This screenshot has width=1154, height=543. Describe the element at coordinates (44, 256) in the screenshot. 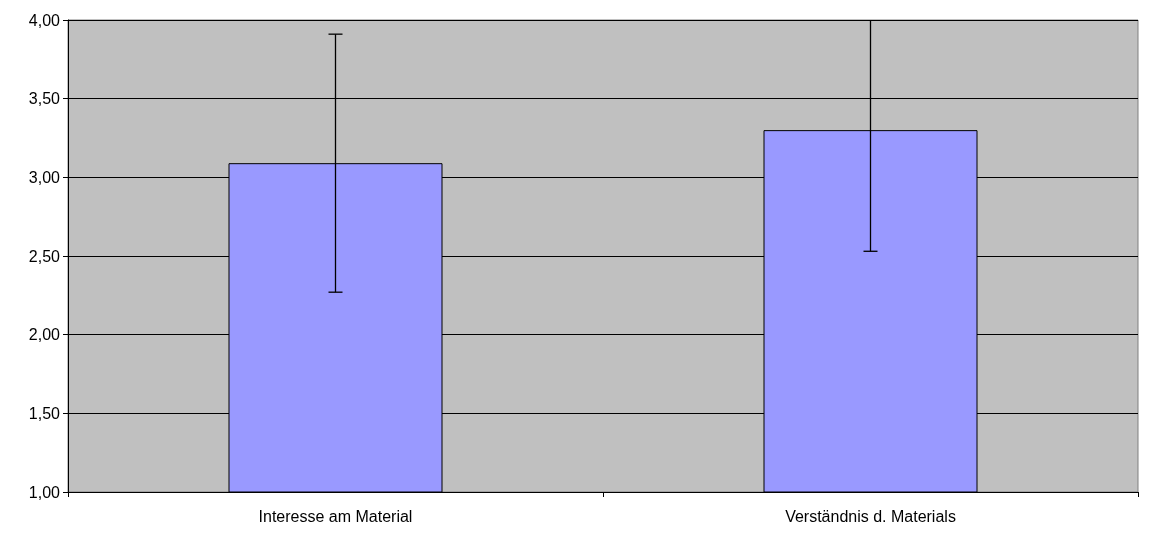

I see `y-tick-label: 2,50` at that location.